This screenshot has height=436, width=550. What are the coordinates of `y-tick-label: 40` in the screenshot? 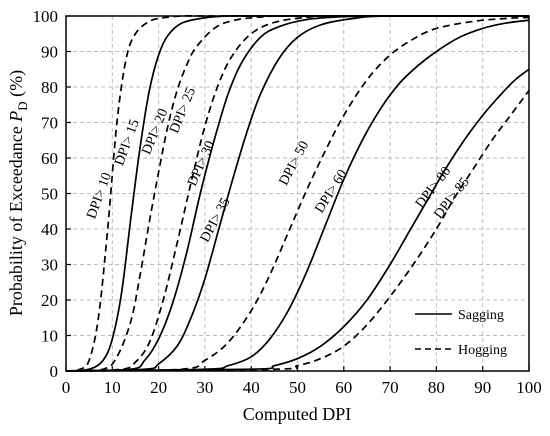 It's located at (49, 229).